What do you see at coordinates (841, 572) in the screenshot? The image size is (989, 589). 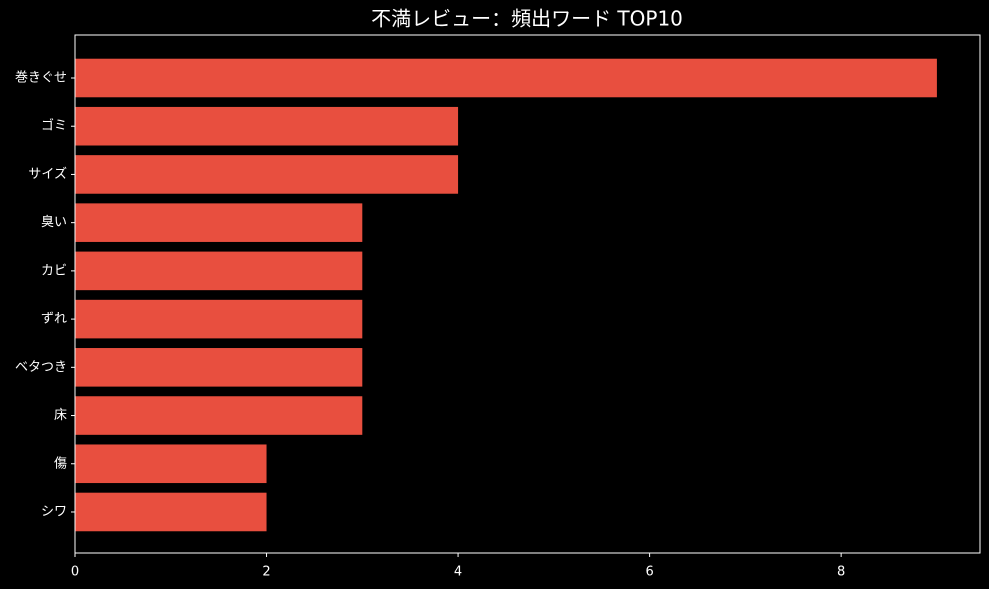 I see `x-tick-label: 8` at bounding box center [841, 572].